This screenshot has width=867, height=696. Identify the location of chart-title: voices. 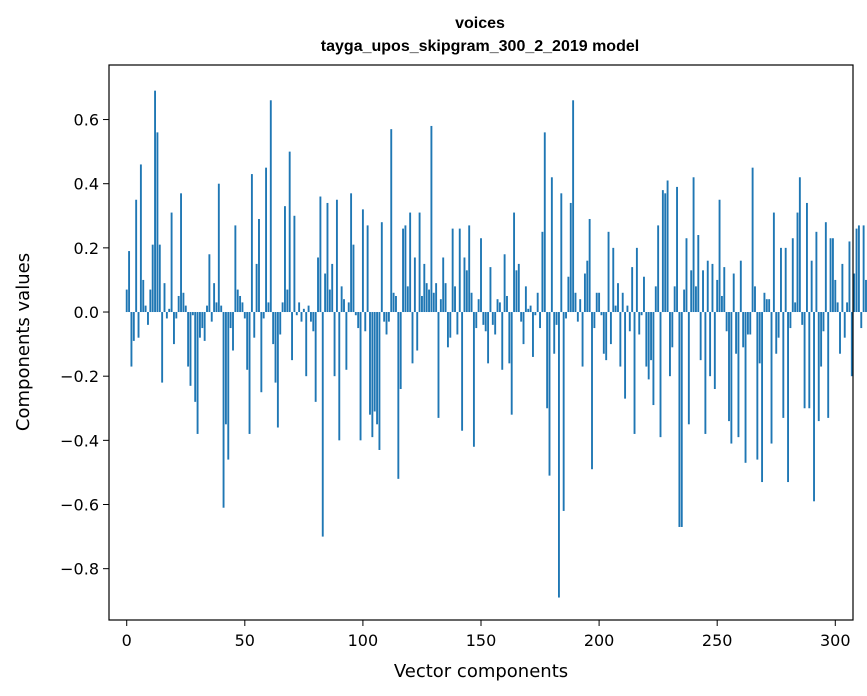
(480, 23).